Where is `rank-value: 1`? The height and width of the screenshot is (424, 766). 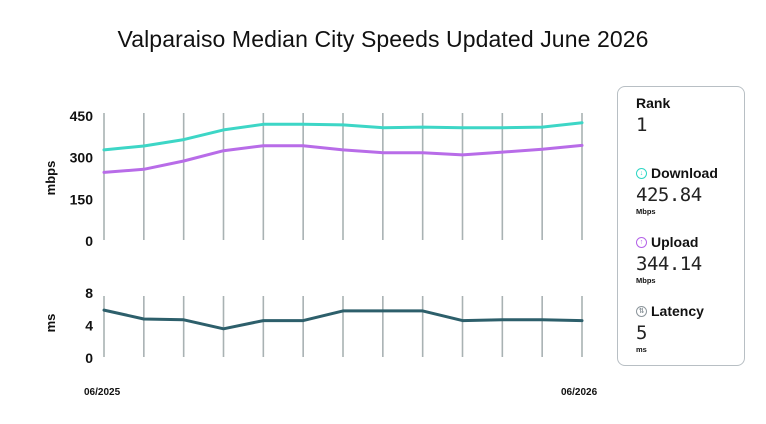
rank-value: 1 is located at coordinates (641, 125).